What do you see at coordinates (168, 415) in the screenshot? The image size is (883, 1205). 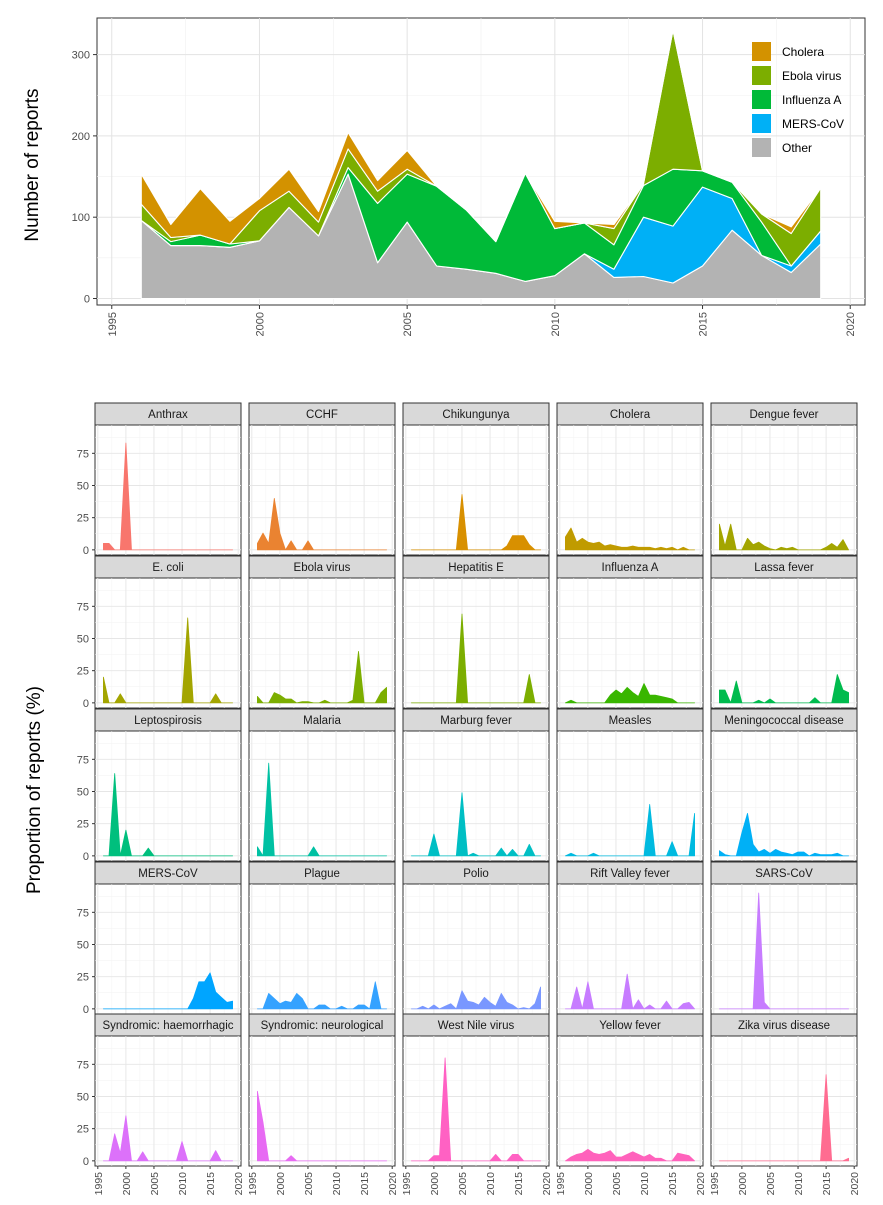 I see `facet-title: Anthrax` at bounding box center [168, 415].